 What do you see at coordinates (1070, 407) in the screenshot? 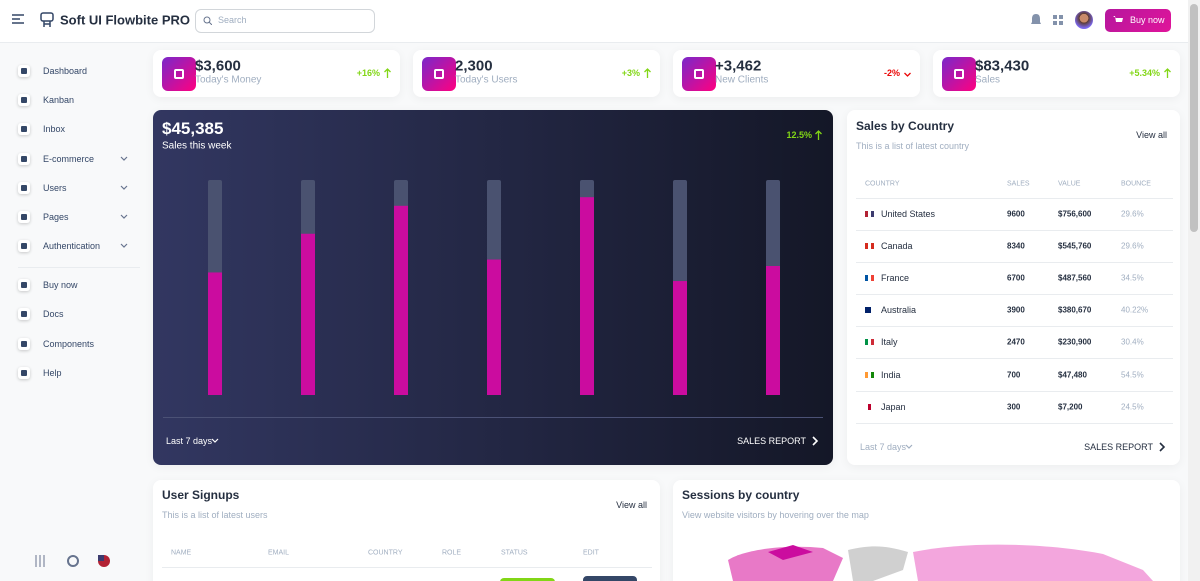
I see `country-value: $7,200` at bounding box center [1070, 407].